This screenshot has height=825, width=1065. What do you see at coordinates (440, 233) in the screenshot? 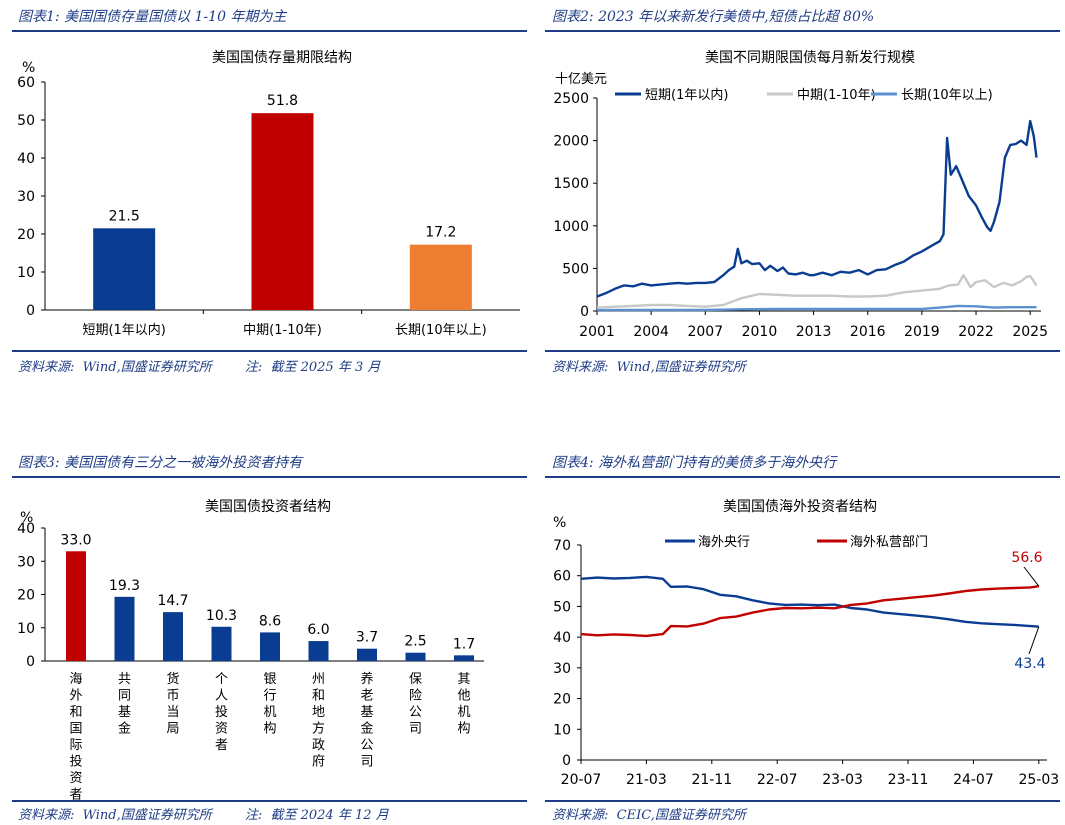
I see `chart-1-data-label: 17.2` at bounding box center [440, 233].